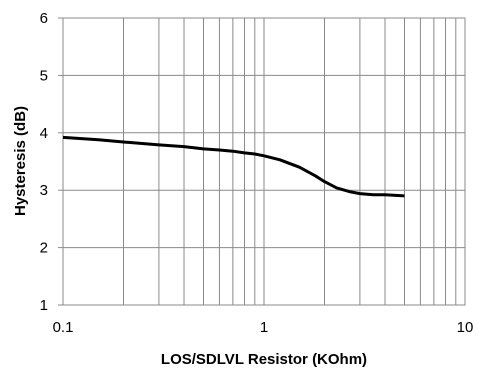 The width and height of the screenshot is (479, 371). What do you see at coordinates (264, 359) in the screenshot?
I see `x-axis-title: LOS/SDLVL Resistor (KOhm)` at bounding box center [264, 359].